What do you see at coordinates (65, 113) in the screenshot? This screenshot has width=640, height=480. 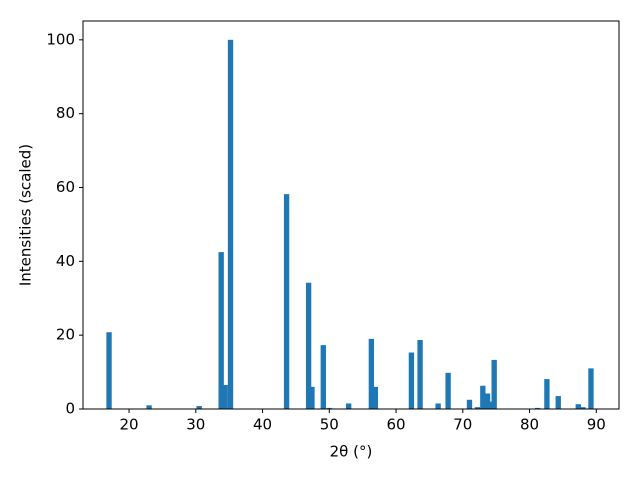 I see `y-tick-label: 80` at bounding box center [65, 113].